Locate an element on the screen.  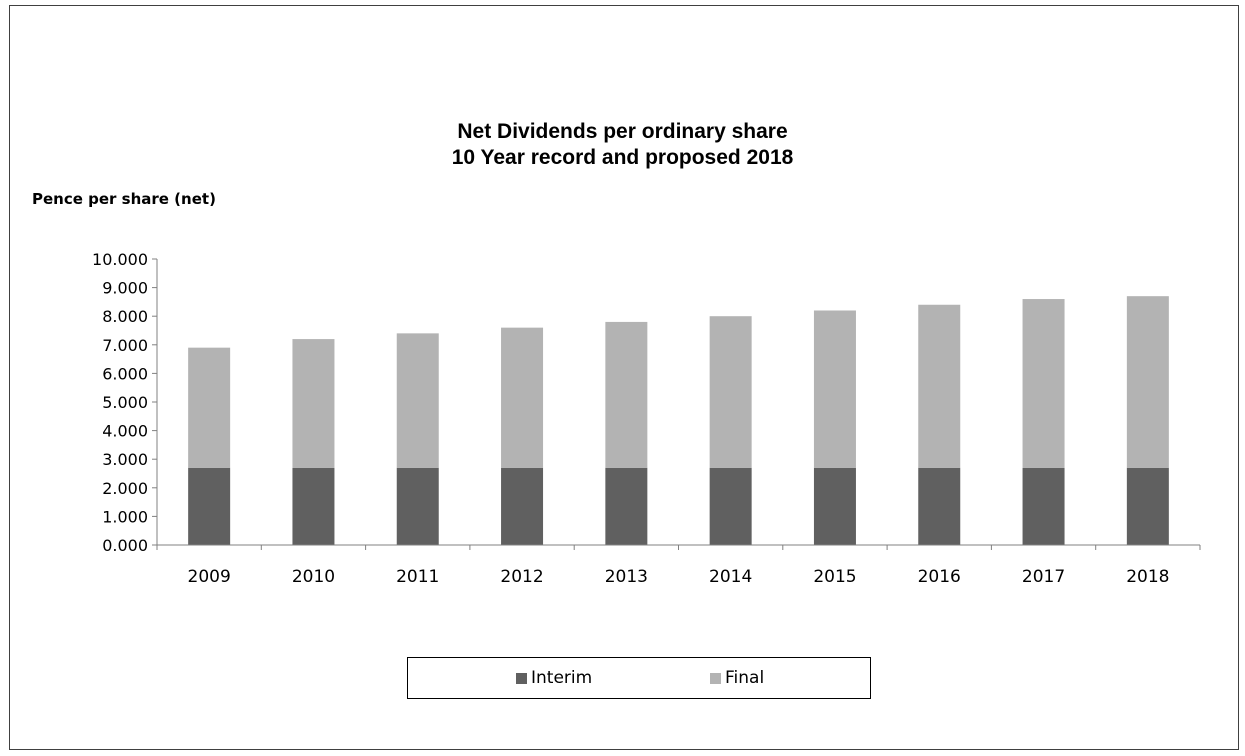
bar-final-2010 is located at coordinates (313, 403).